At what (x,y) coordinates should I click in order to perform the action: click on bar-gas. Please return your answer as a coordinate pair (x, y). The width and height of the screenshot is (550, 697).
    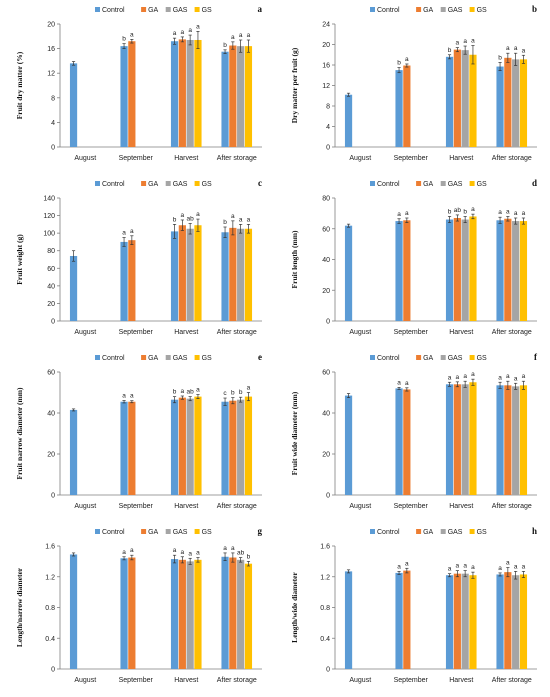
    Looking at the image, I should click on (516, 440).